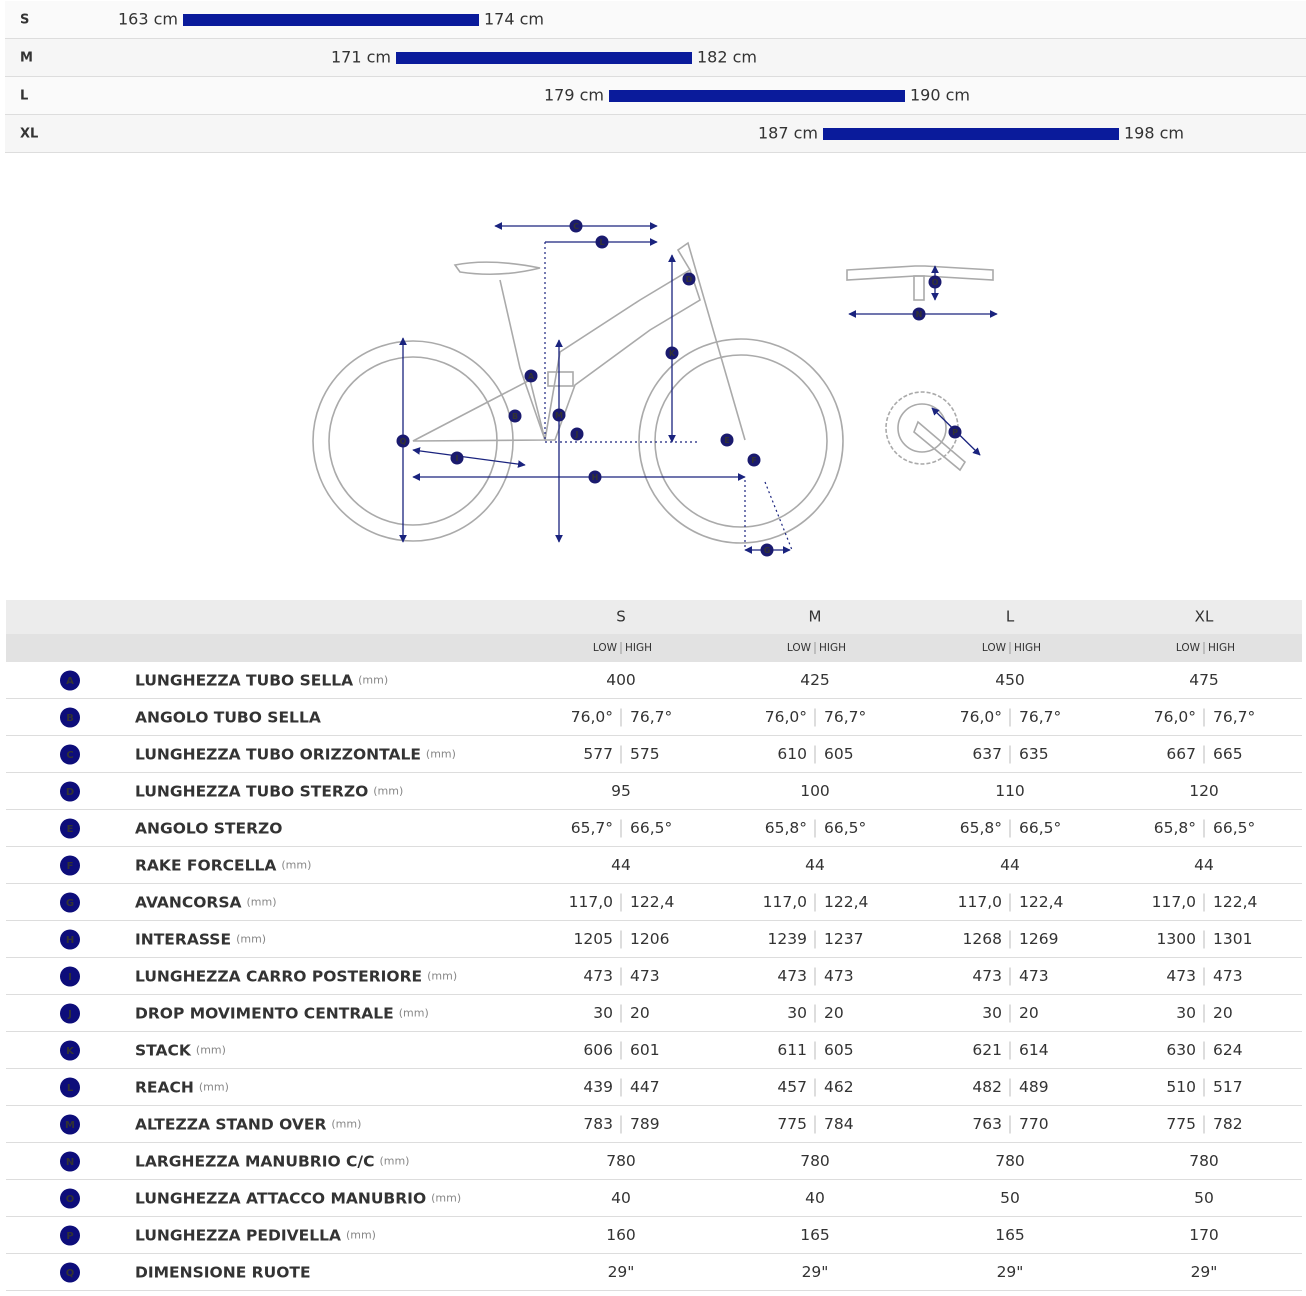 The width and height of the screenshot is (1306, 1296). What do you see at coordinates (1181, 1087) in the screenshot?
I see `cell-low: 510` at bounding box center [1181, 1087].